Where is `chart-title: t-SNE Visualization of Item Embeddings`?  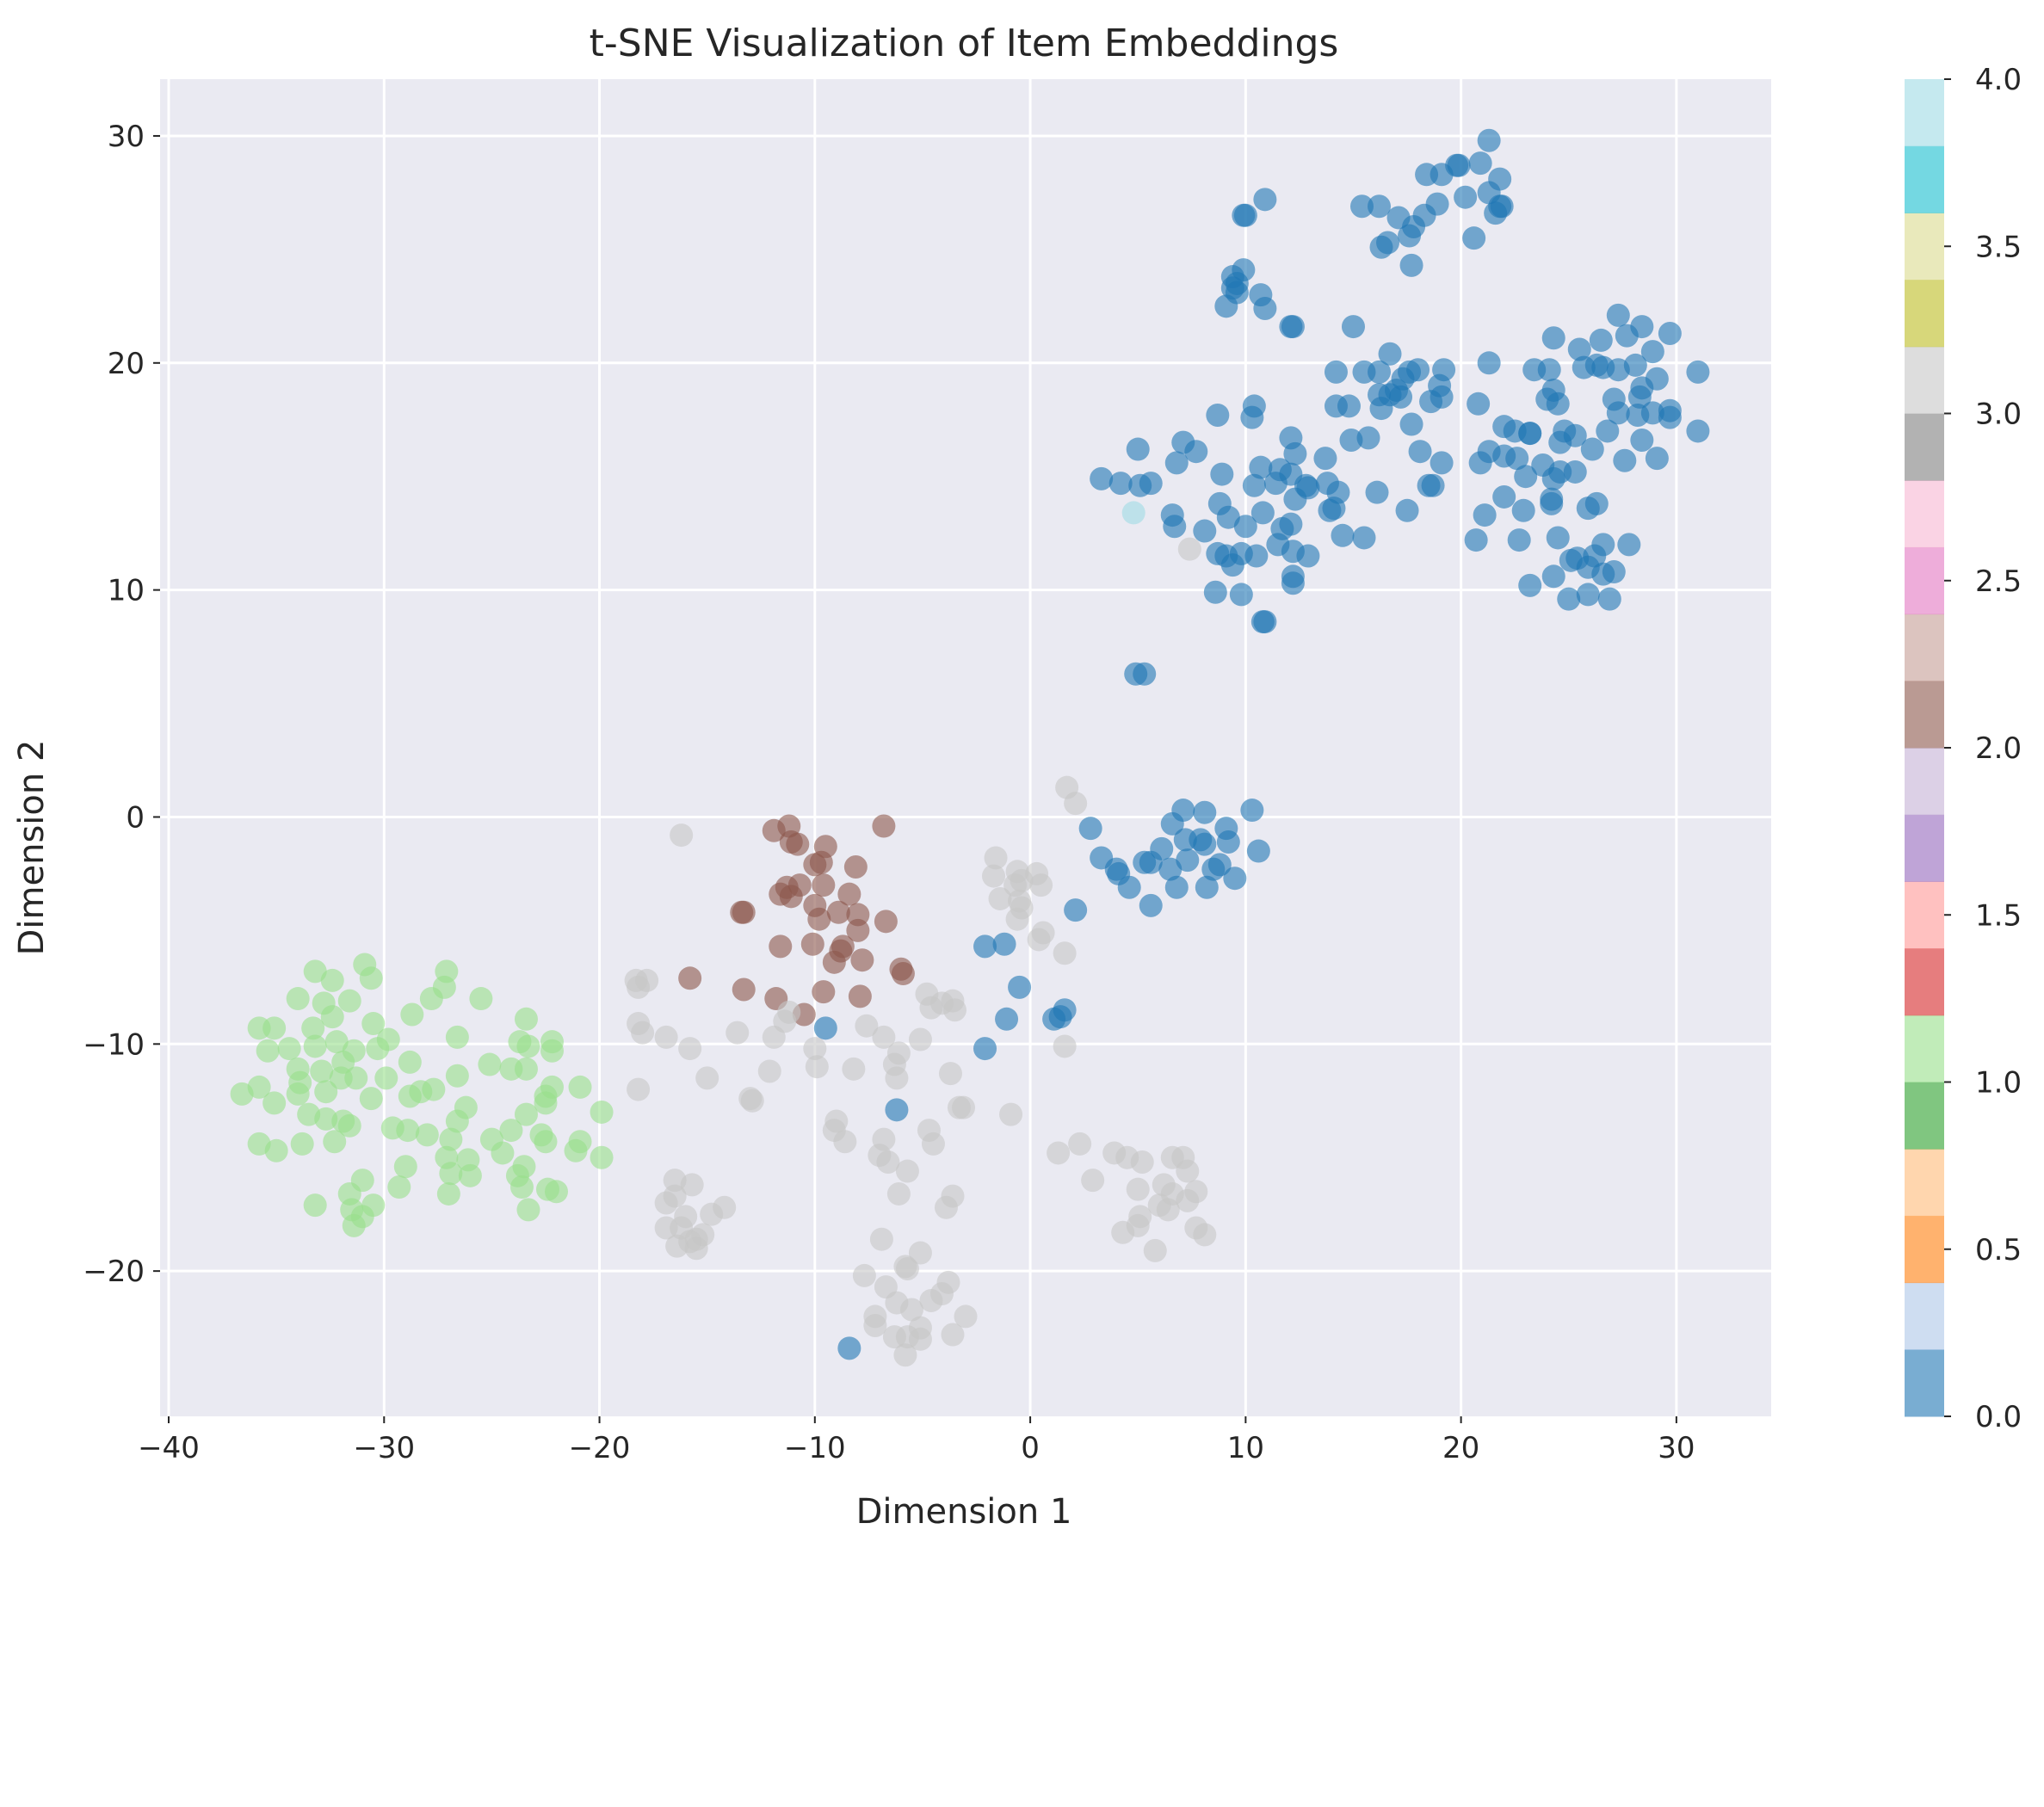
chart-title: t-SNE Visualization of Item Embeddings is located at coordinates (964, 43).